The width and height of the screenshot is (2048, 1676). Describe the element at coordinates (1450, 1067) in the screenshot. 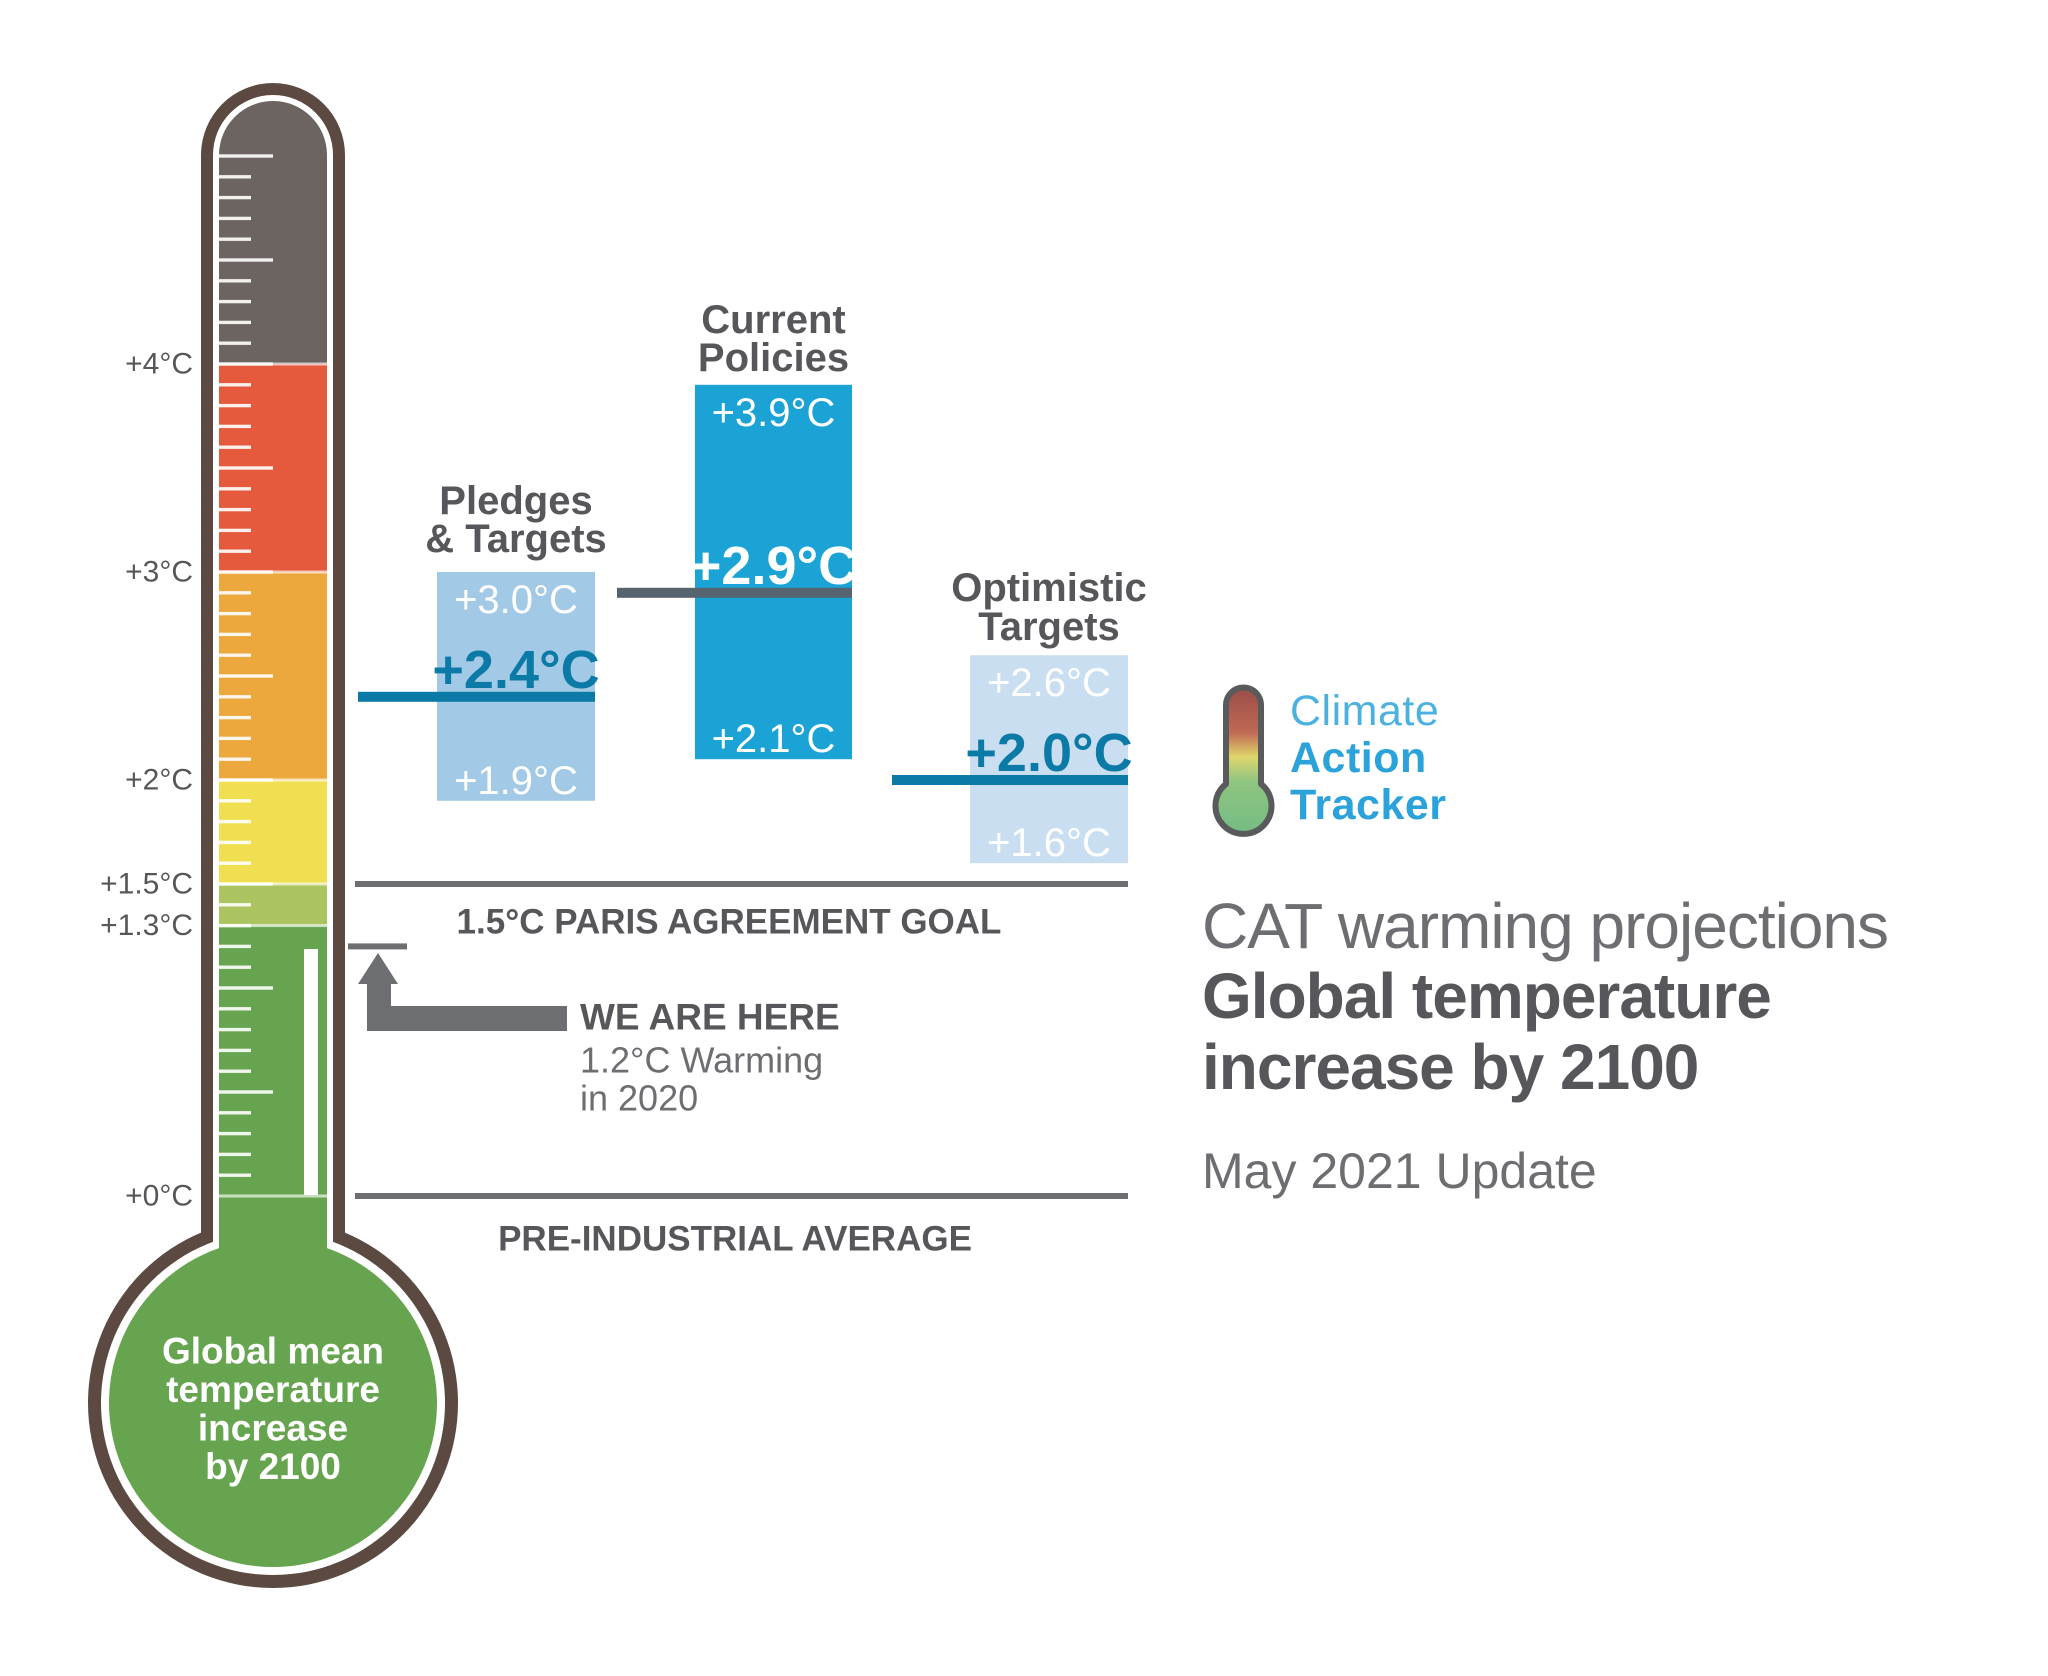

I see `chart-title-line2: increase by 2100` at that location.